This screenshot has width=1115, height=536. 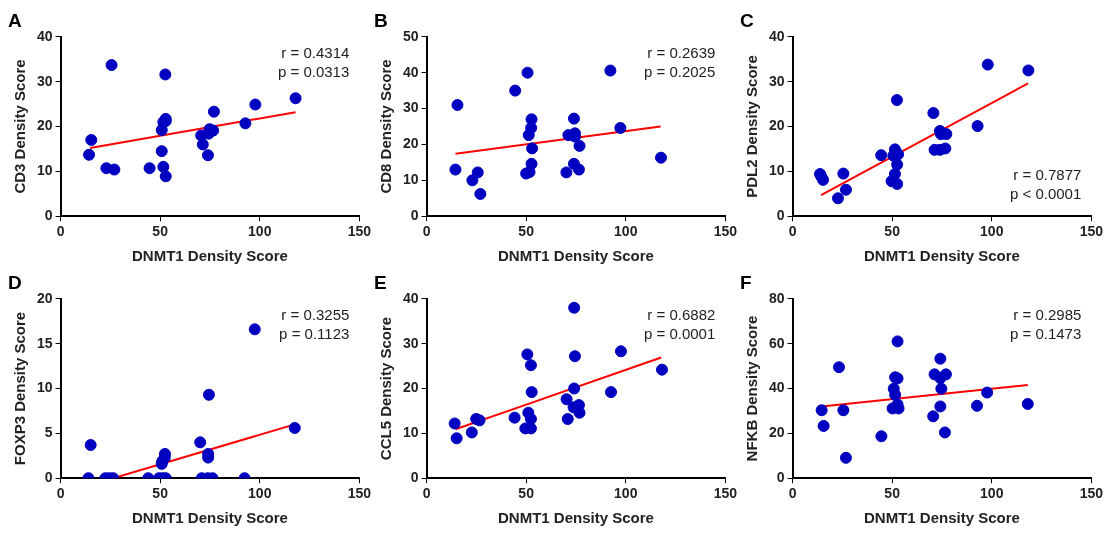 What do you see at coordinates (15, 282) in the screenshot?
I see `chart-title: D` at bounding box center [15, 282].